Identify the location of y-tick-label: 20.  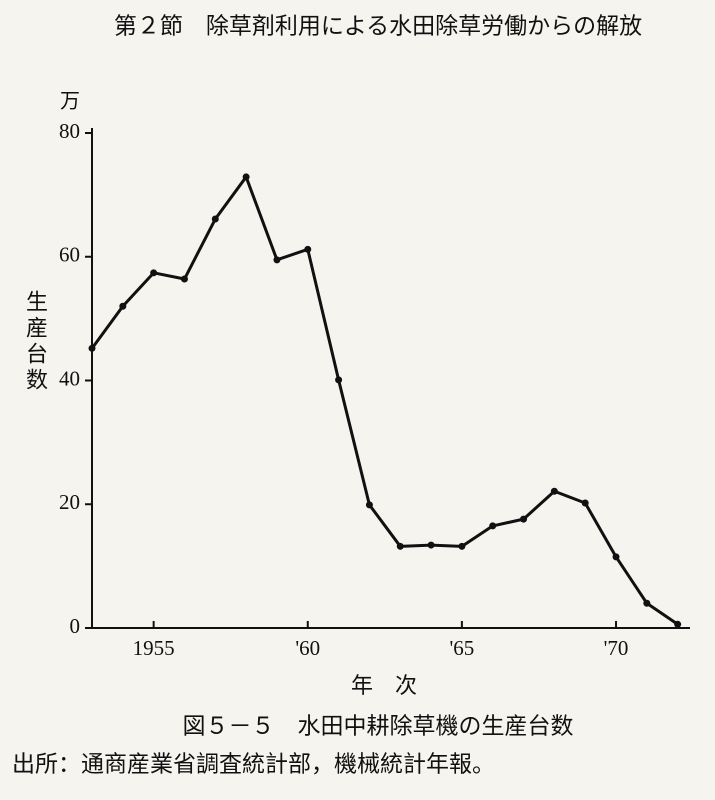
(69, 502).